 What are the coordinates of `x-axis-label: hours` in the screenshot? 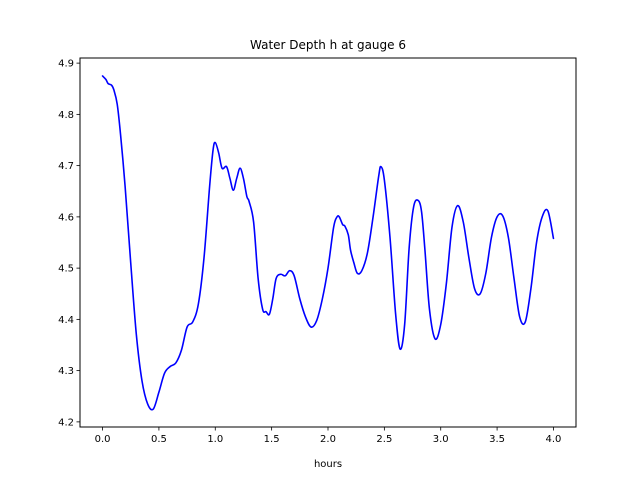 It's located at (328, 464).